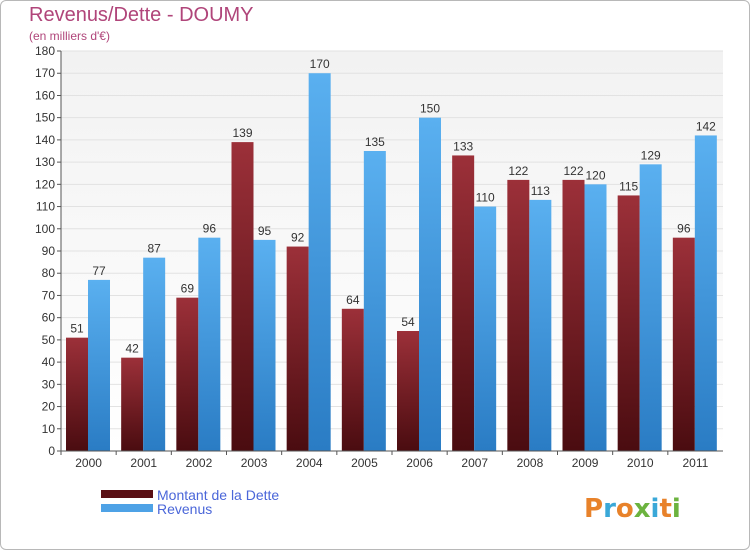 This screenshot has height=550, width=750. What do you see at coordinates (154, 249) in the screenshot?
I see `data-label: 87` at bounding box center [154, 249].